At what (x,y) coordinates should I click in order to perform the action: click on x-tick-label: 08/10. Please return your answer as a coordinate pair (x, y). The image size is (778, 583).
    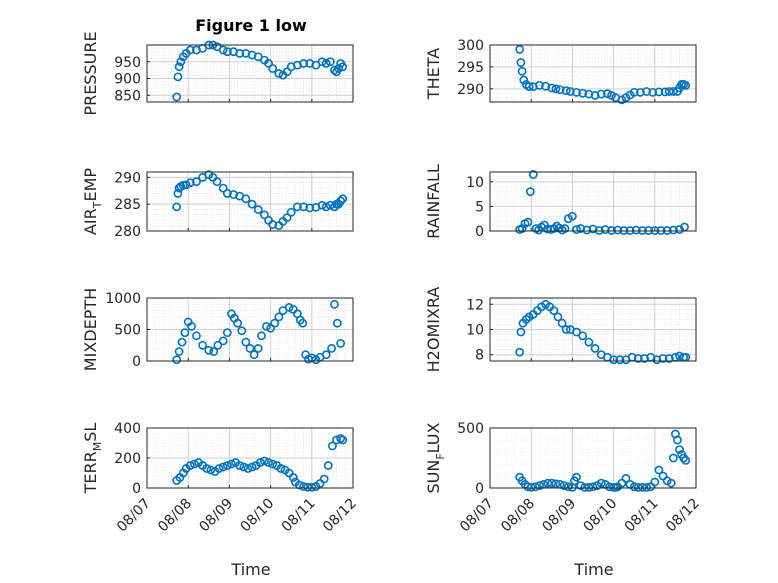
    Looking at the image, I should click on (258, 516).